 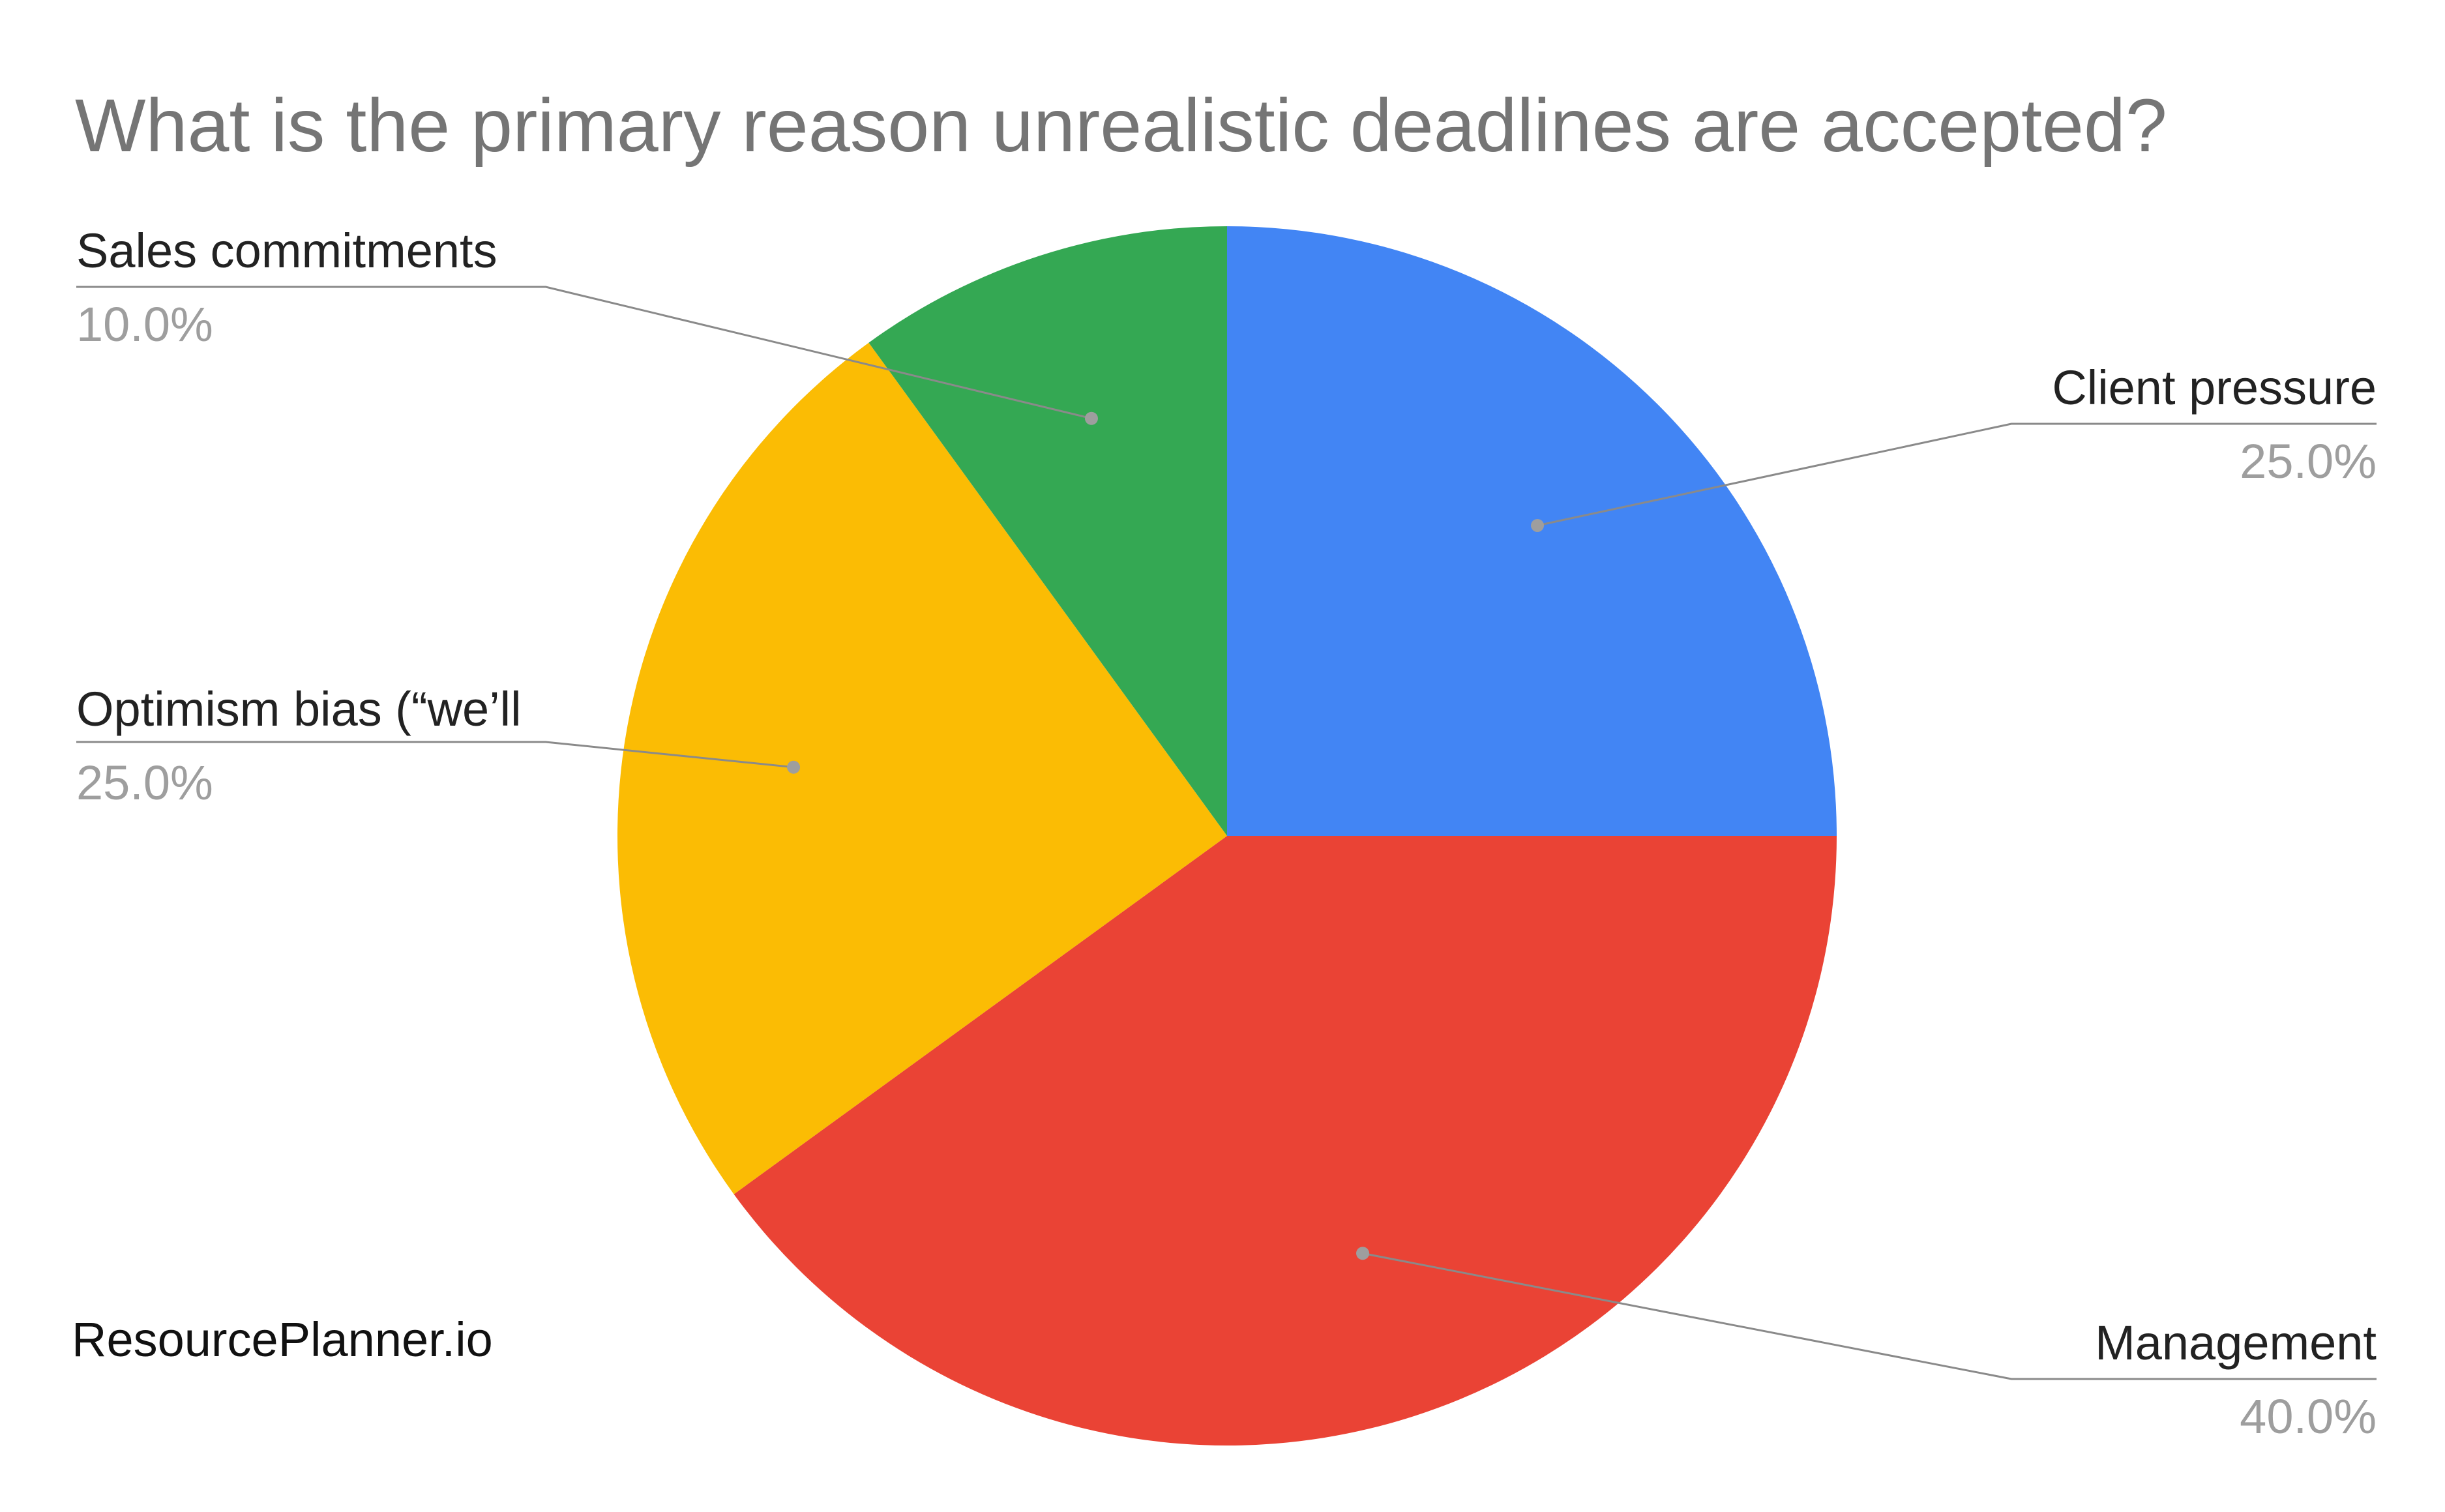 I want to click on watermark-text: ResourcePlanner.io, so click(x=282, y=1339).